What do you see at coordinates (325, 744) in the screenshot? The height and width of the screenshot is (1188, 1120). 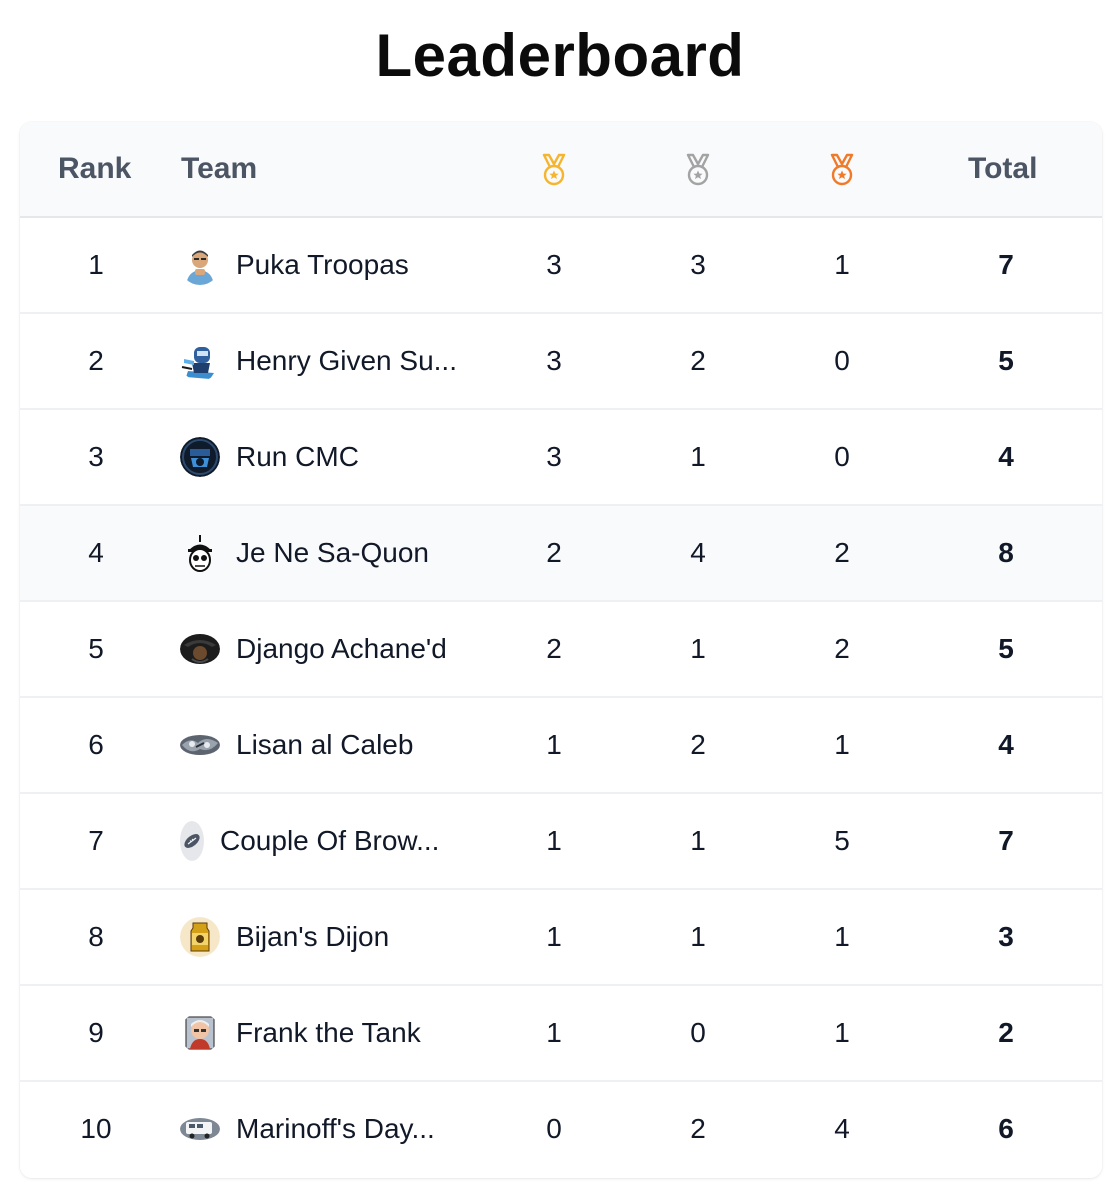 I see `team-name: Lisan al Caleb` at bounding box center [325, 744].